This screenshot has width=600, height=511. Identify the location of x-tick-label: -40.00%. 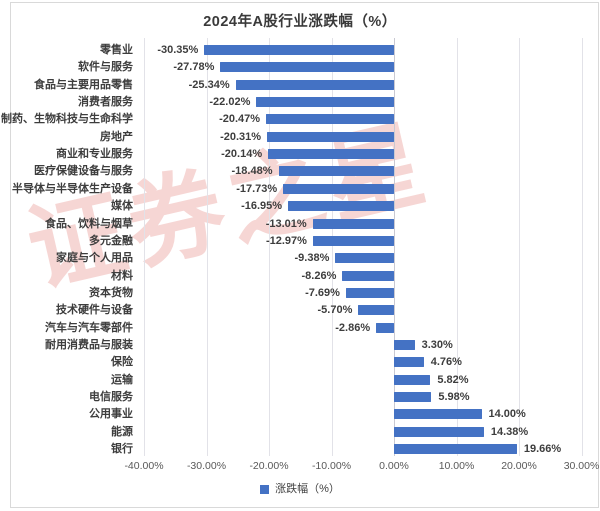
(144, 466).